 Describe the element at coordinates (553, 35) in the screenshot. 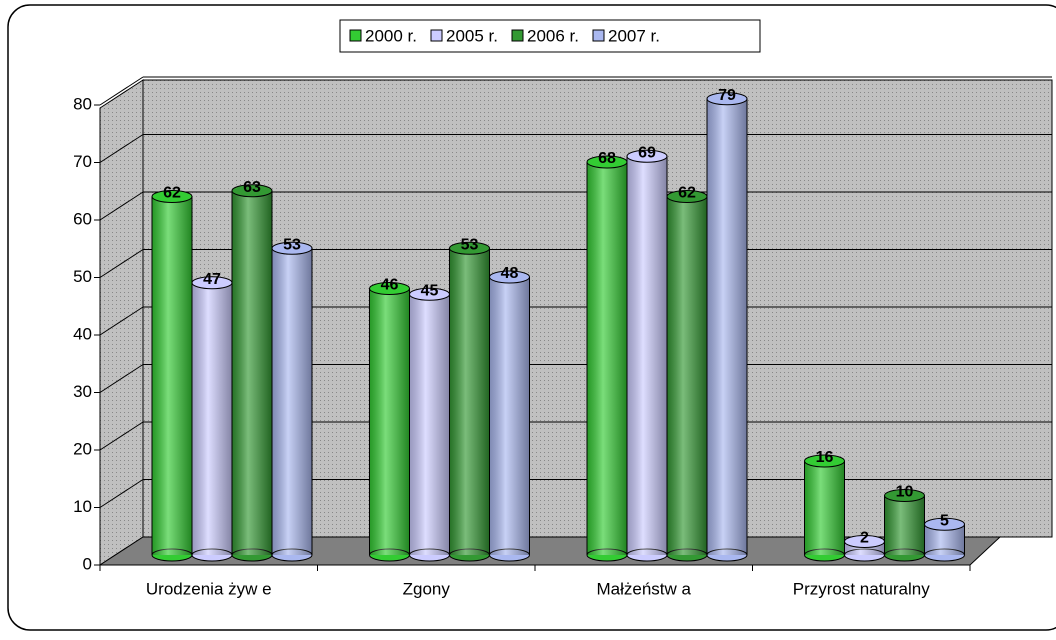

I see `legend-label: 2006 r.` at that location.